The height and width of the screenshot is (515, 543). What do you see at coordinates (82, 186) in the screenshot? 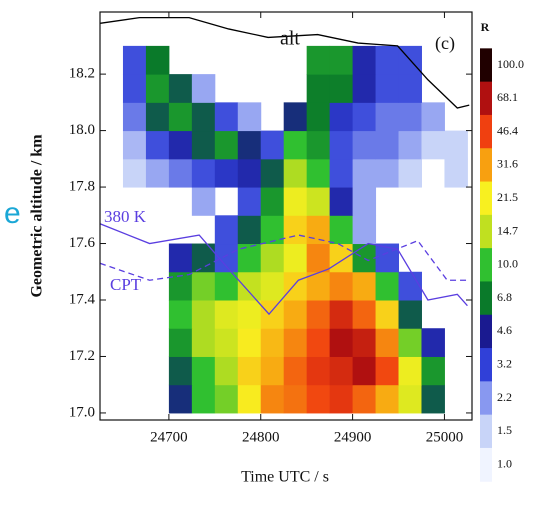
I see `y-tick-label: 17.8` at bounding box center [82, 186].